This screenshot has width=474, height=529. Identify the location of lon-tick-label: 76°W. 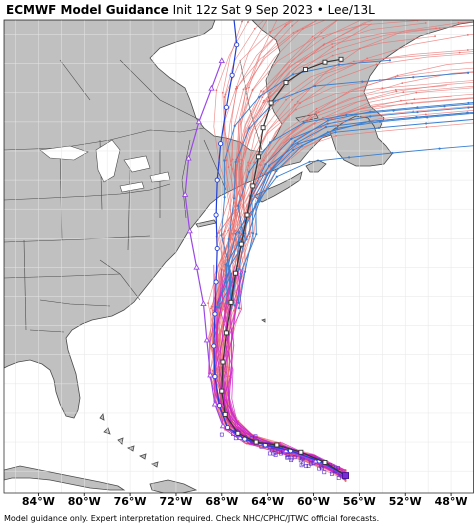
(130, 501).